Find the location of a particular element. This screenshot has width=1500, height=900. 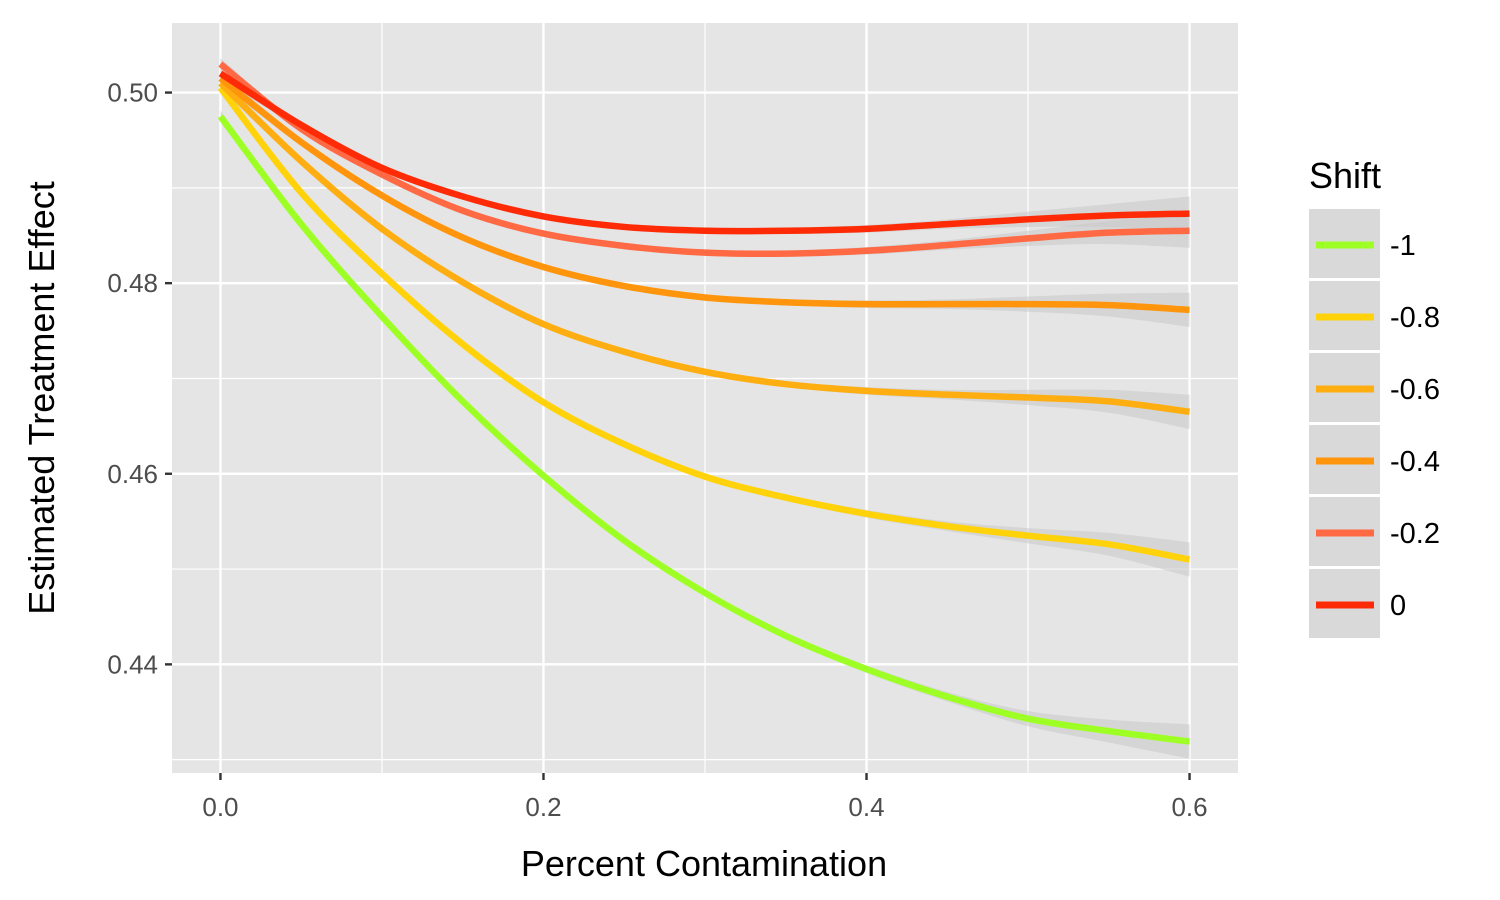

legend-item: -0.2 is located at coordinates (1374, 531).